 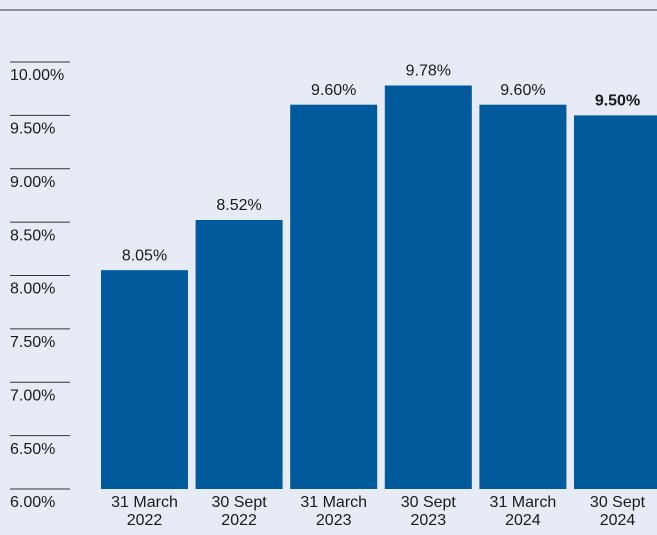 What do you see at coordinates (32, 395) in the screenshot?
I see `y-tick-label: 7.00%` at bounding box center [32, 395].